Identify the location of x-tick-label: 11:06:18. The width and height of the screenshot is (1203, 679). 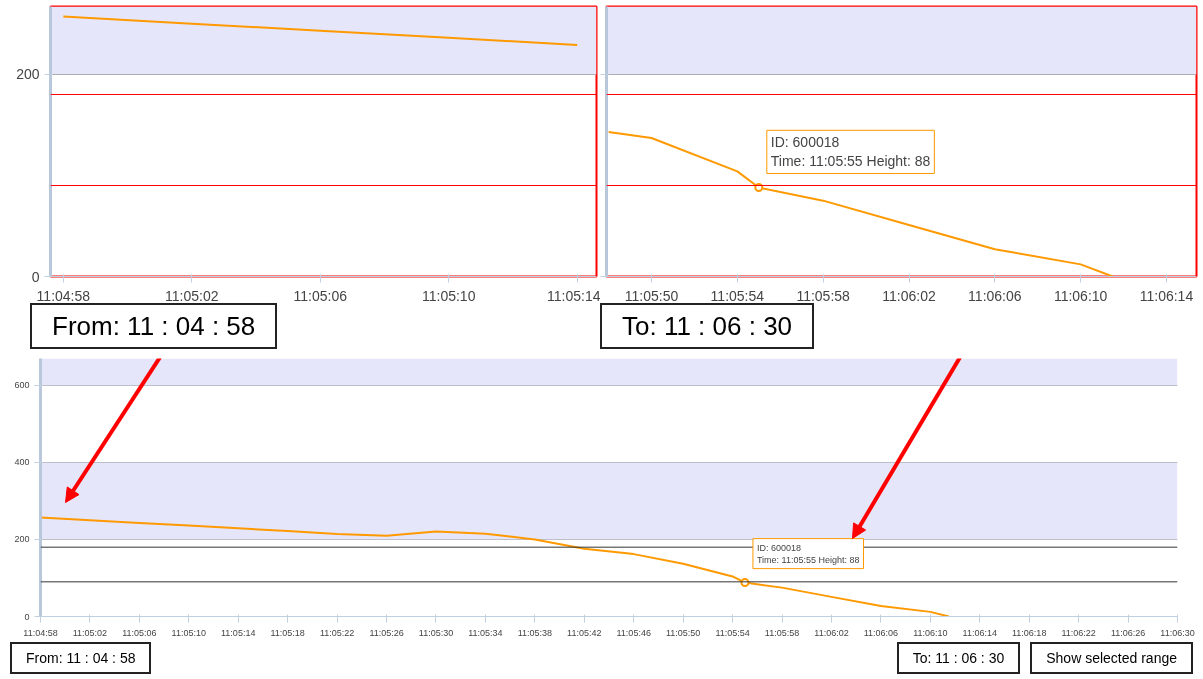
(1029, 632).